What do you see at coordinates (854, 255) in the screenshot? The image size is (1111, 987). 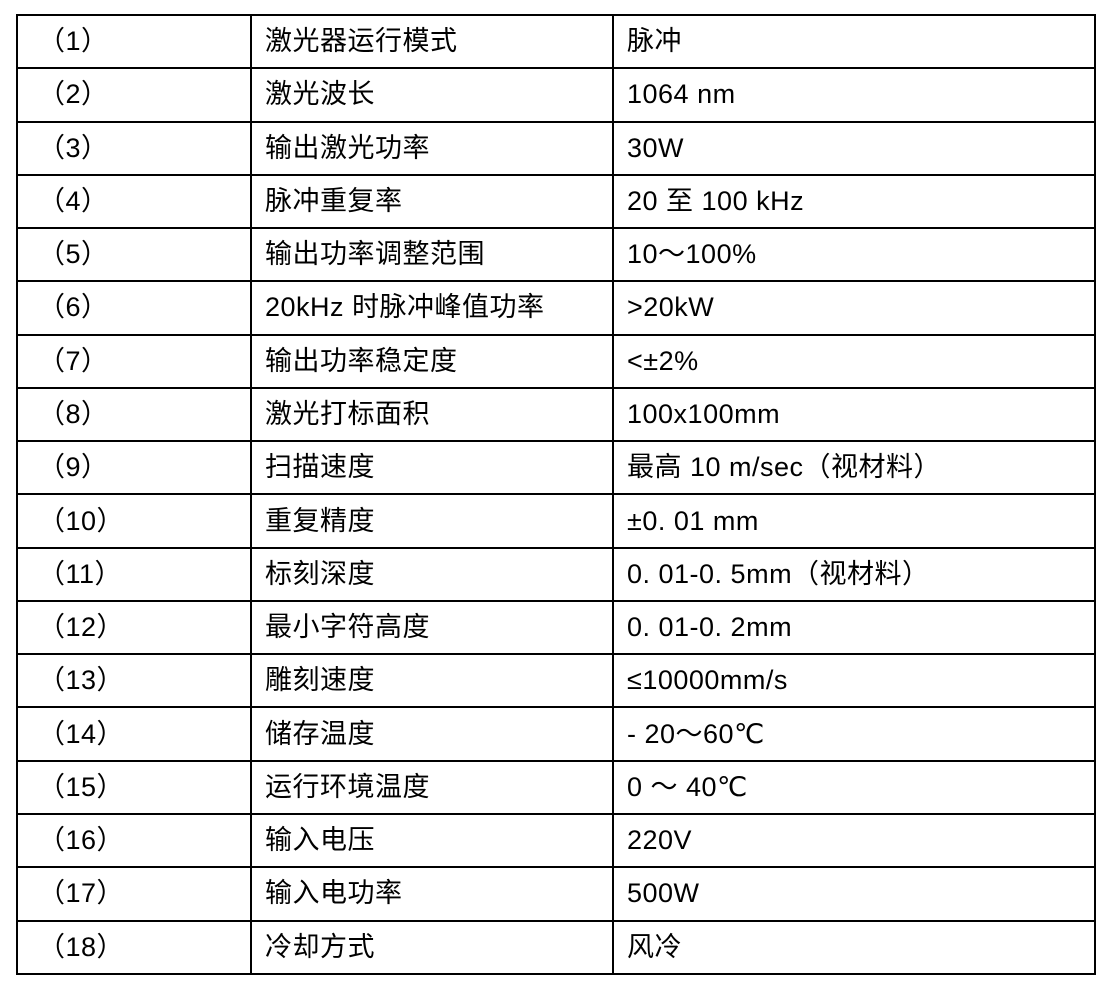 I see `param-value-cell: 10～100%` at bounding box center [854, 255].